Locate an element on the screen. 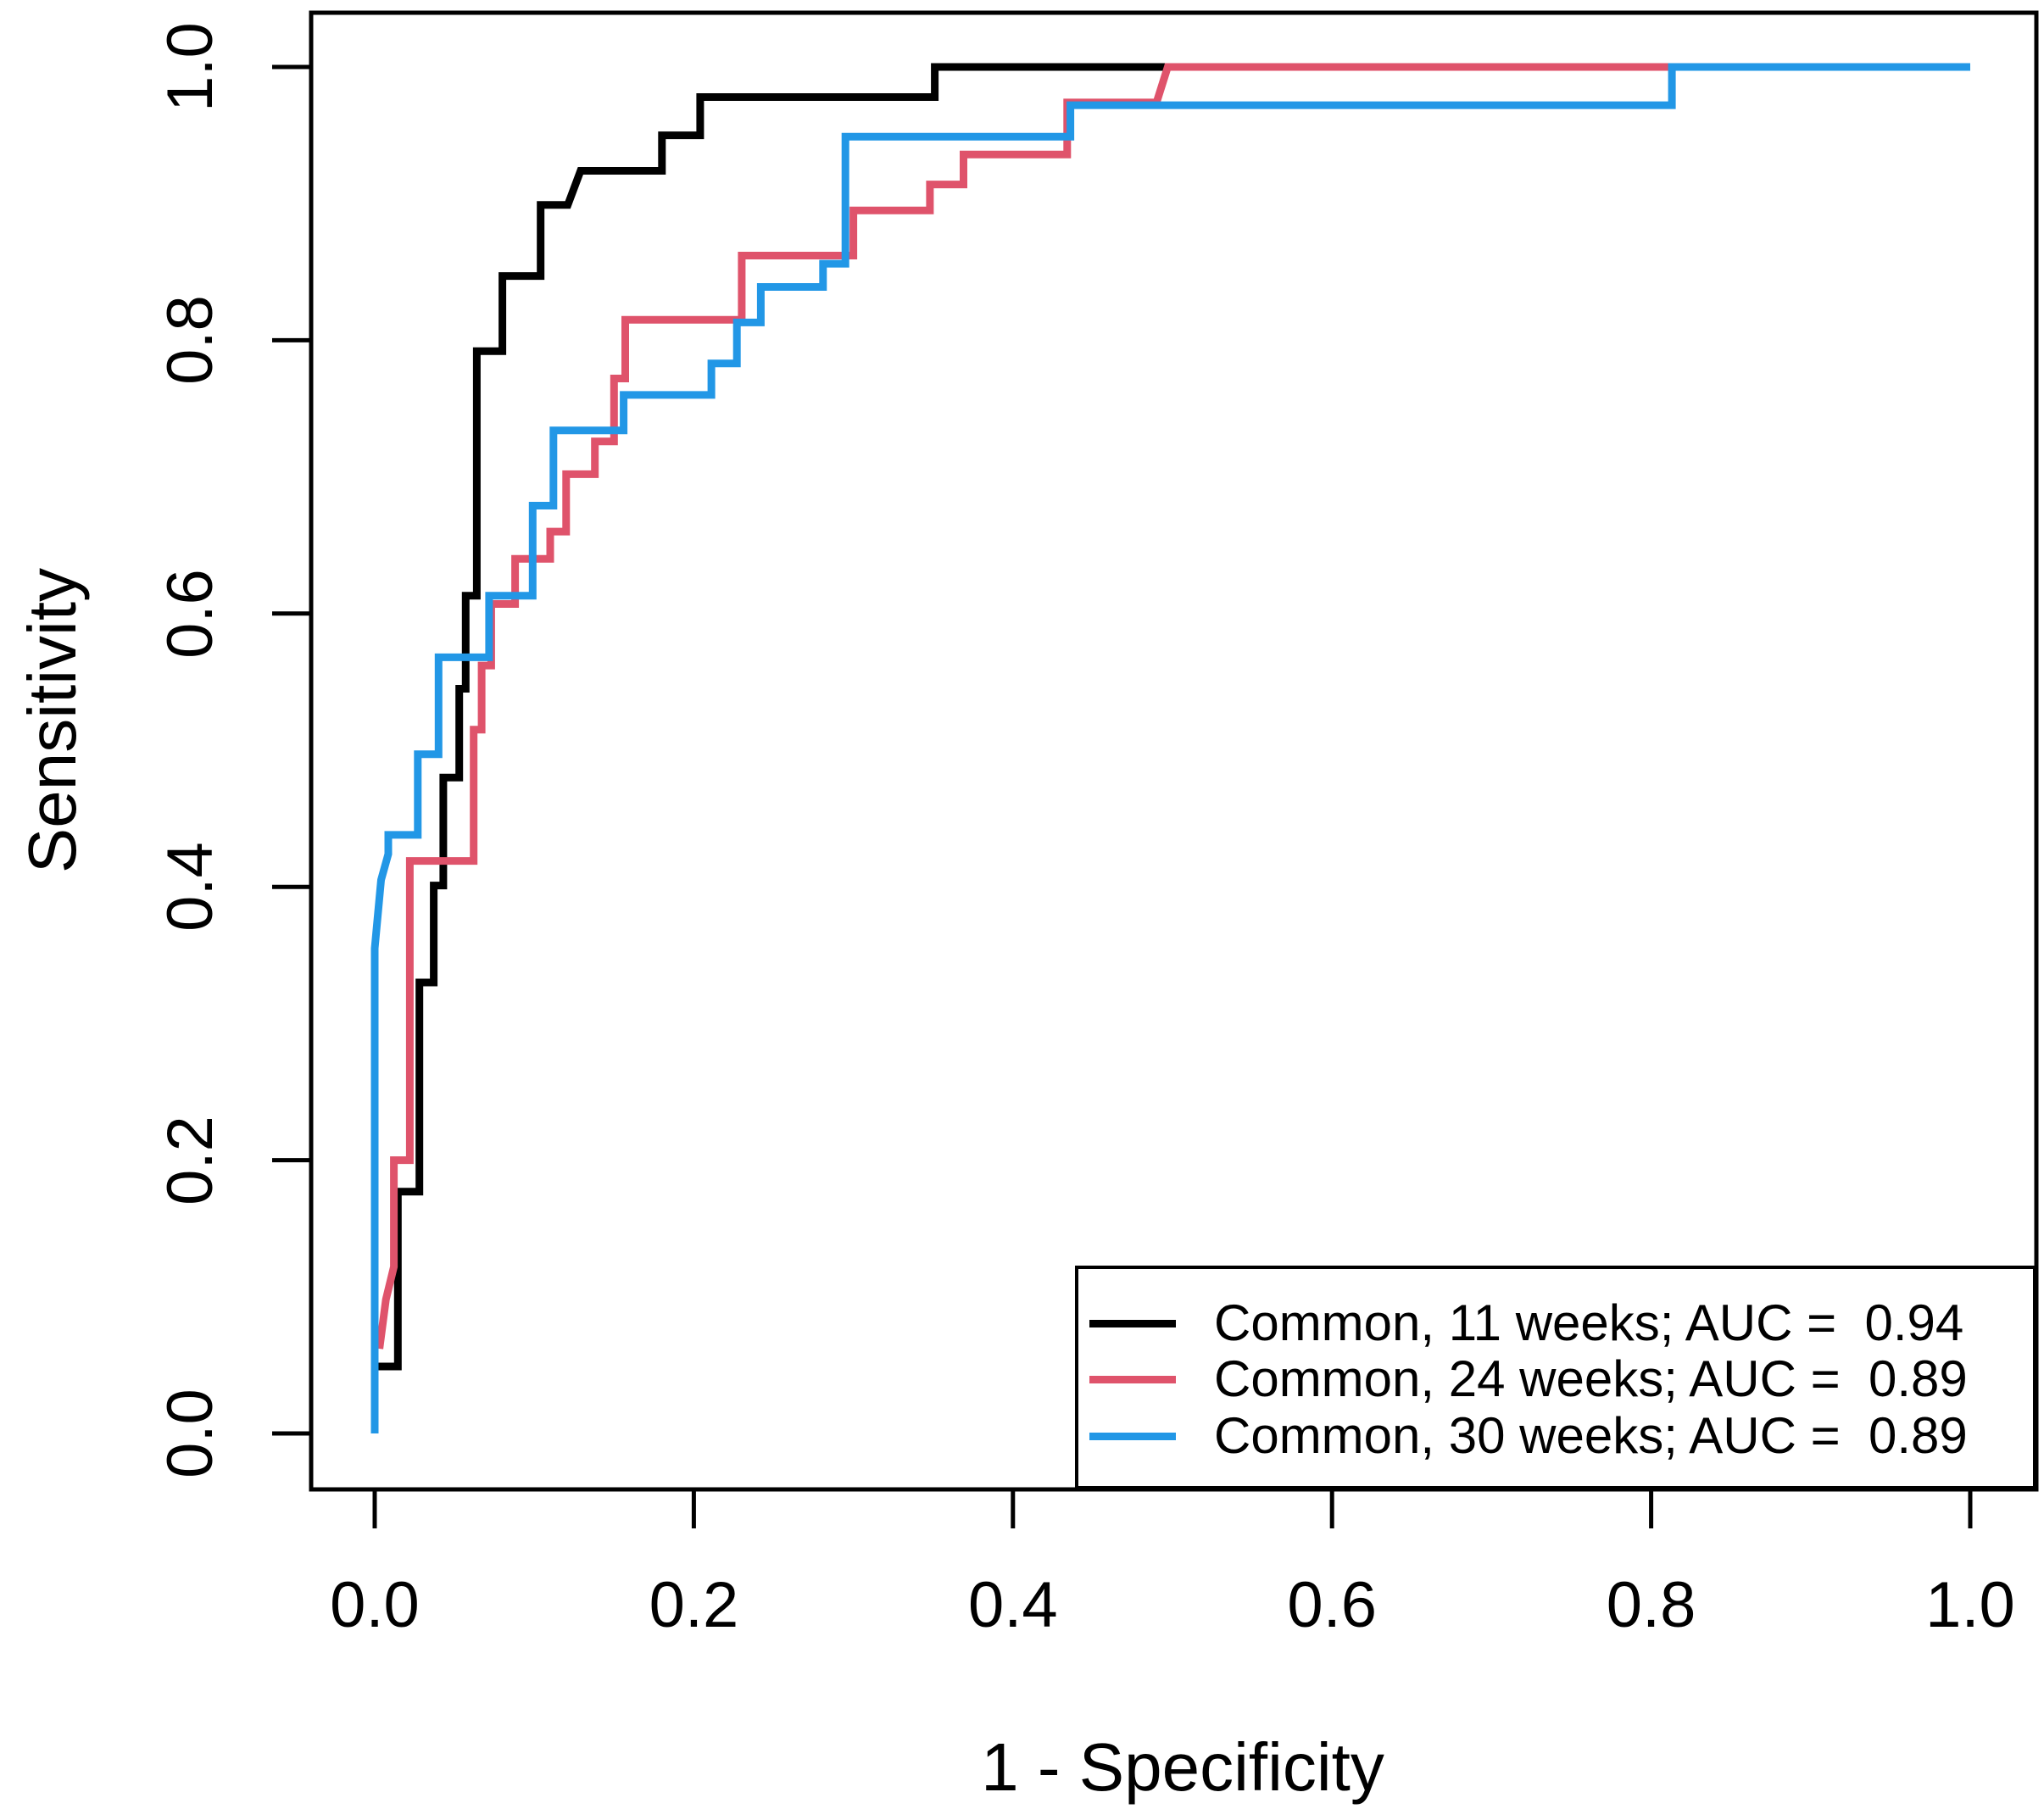 This screenshot has width=2044, height=1820. x-tick-label: 0.0 is located at coordinates (375, 1605).